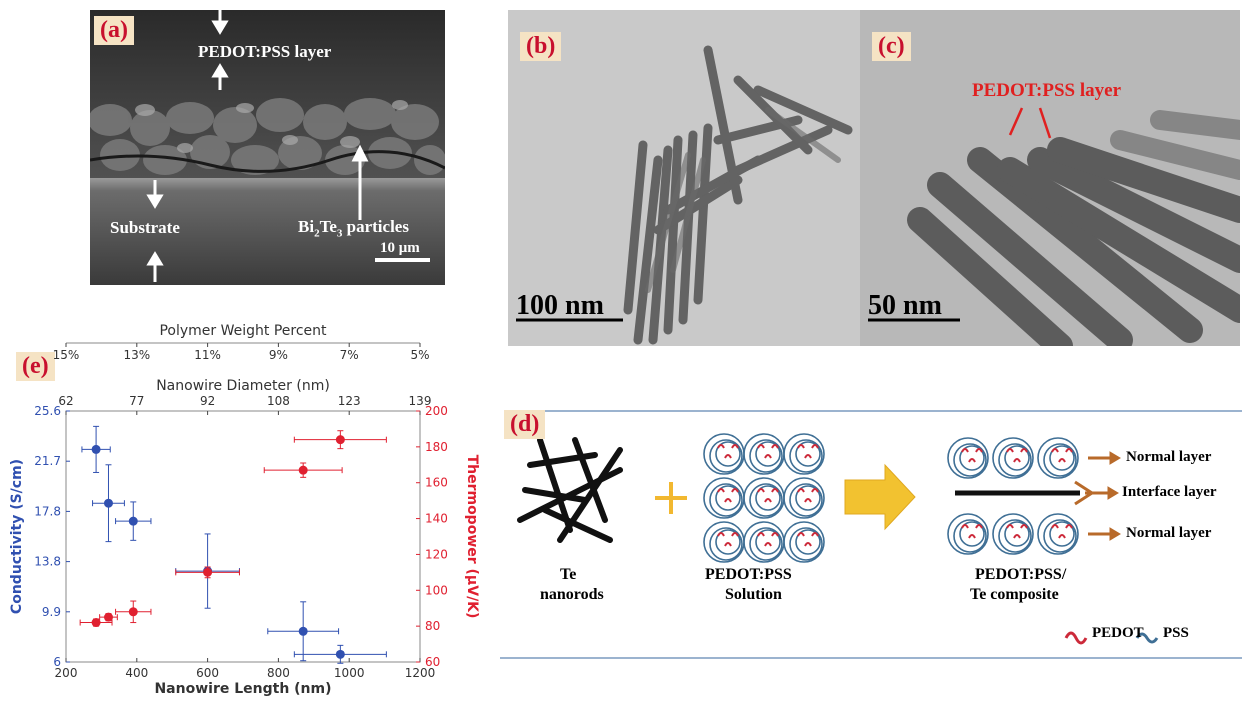  What do you see at coordinates (66, 673) in the screenshot?
I see `x-tick-label: 200` at bounding box center [66, 673].